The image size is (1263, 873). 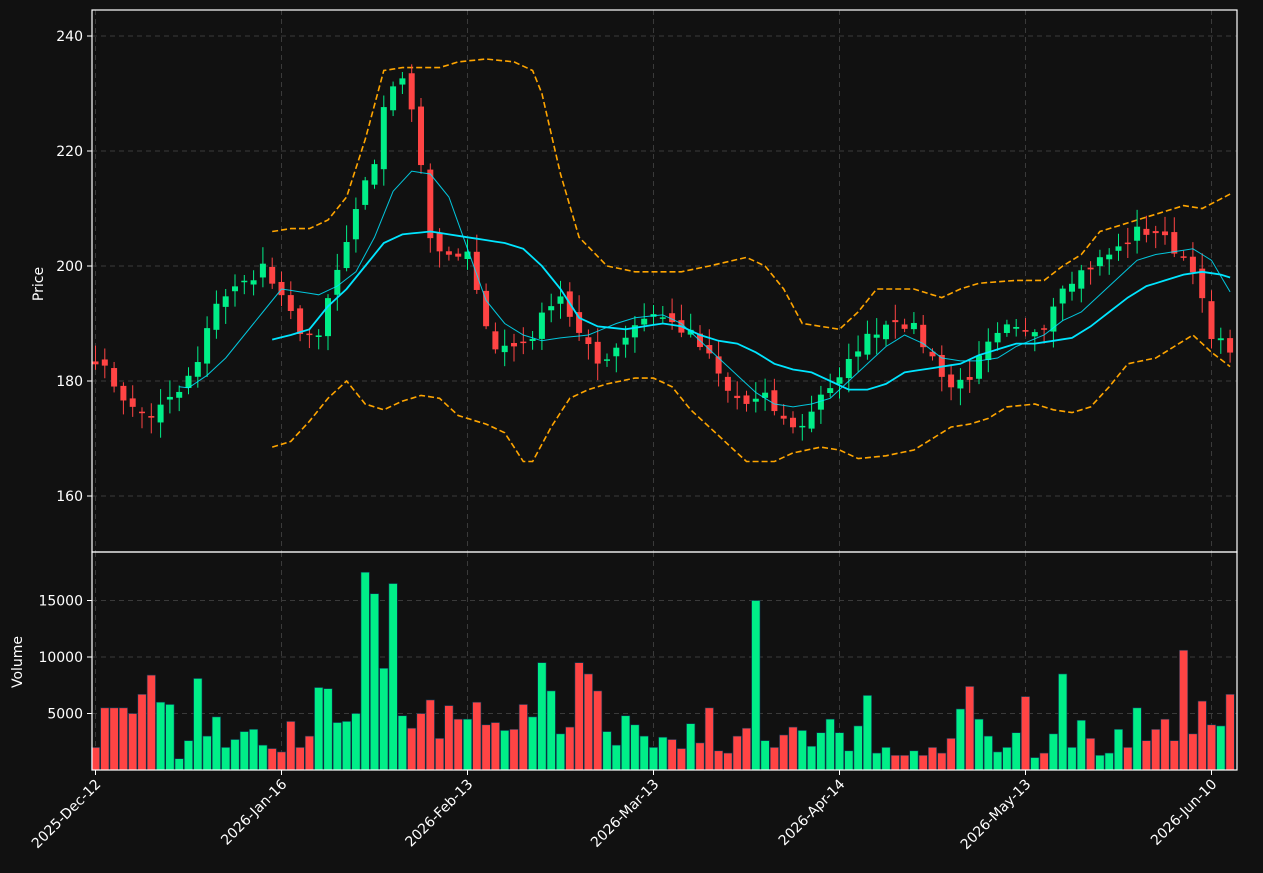 I want to click on volume-tick-label: 5000, so click(x=65, y=715).